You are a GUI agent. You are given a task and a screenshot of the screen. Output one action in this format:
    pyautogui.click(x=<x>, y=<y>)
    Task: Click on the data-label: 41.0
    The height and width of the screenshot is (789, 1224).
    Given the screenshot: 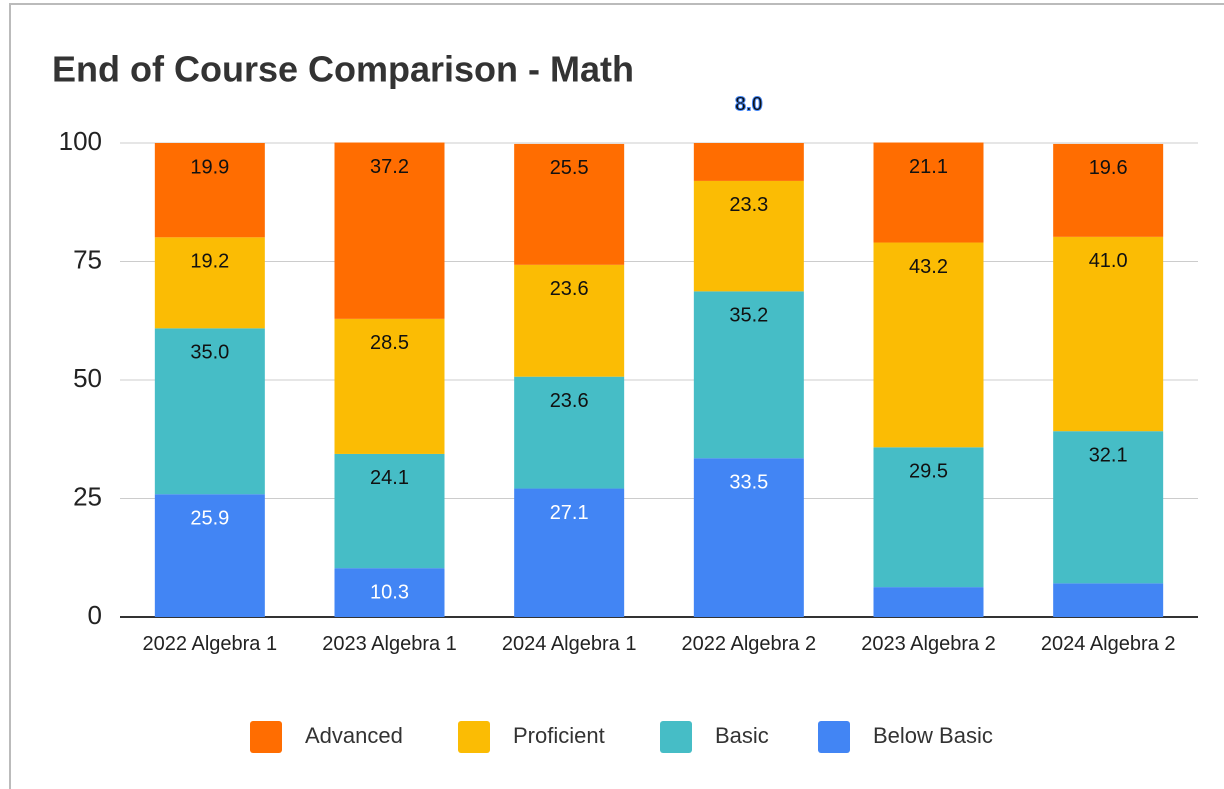 What is the action you would take?
    pyautogui.click(x=1108, y=261)
    